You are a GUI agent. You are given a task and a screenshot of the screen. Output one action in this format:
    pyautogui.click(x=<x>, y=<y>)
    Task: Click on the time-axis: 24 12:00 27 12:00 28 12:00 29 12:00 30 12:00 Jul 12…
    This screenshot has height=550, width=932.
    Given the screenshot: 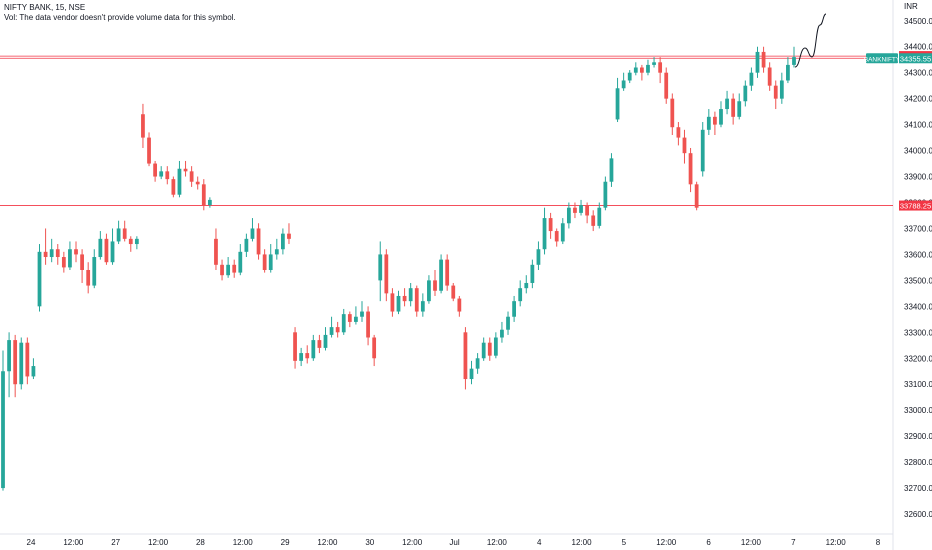 What is the action you would take?
    pyautogui.click(x=454, y=542)
    